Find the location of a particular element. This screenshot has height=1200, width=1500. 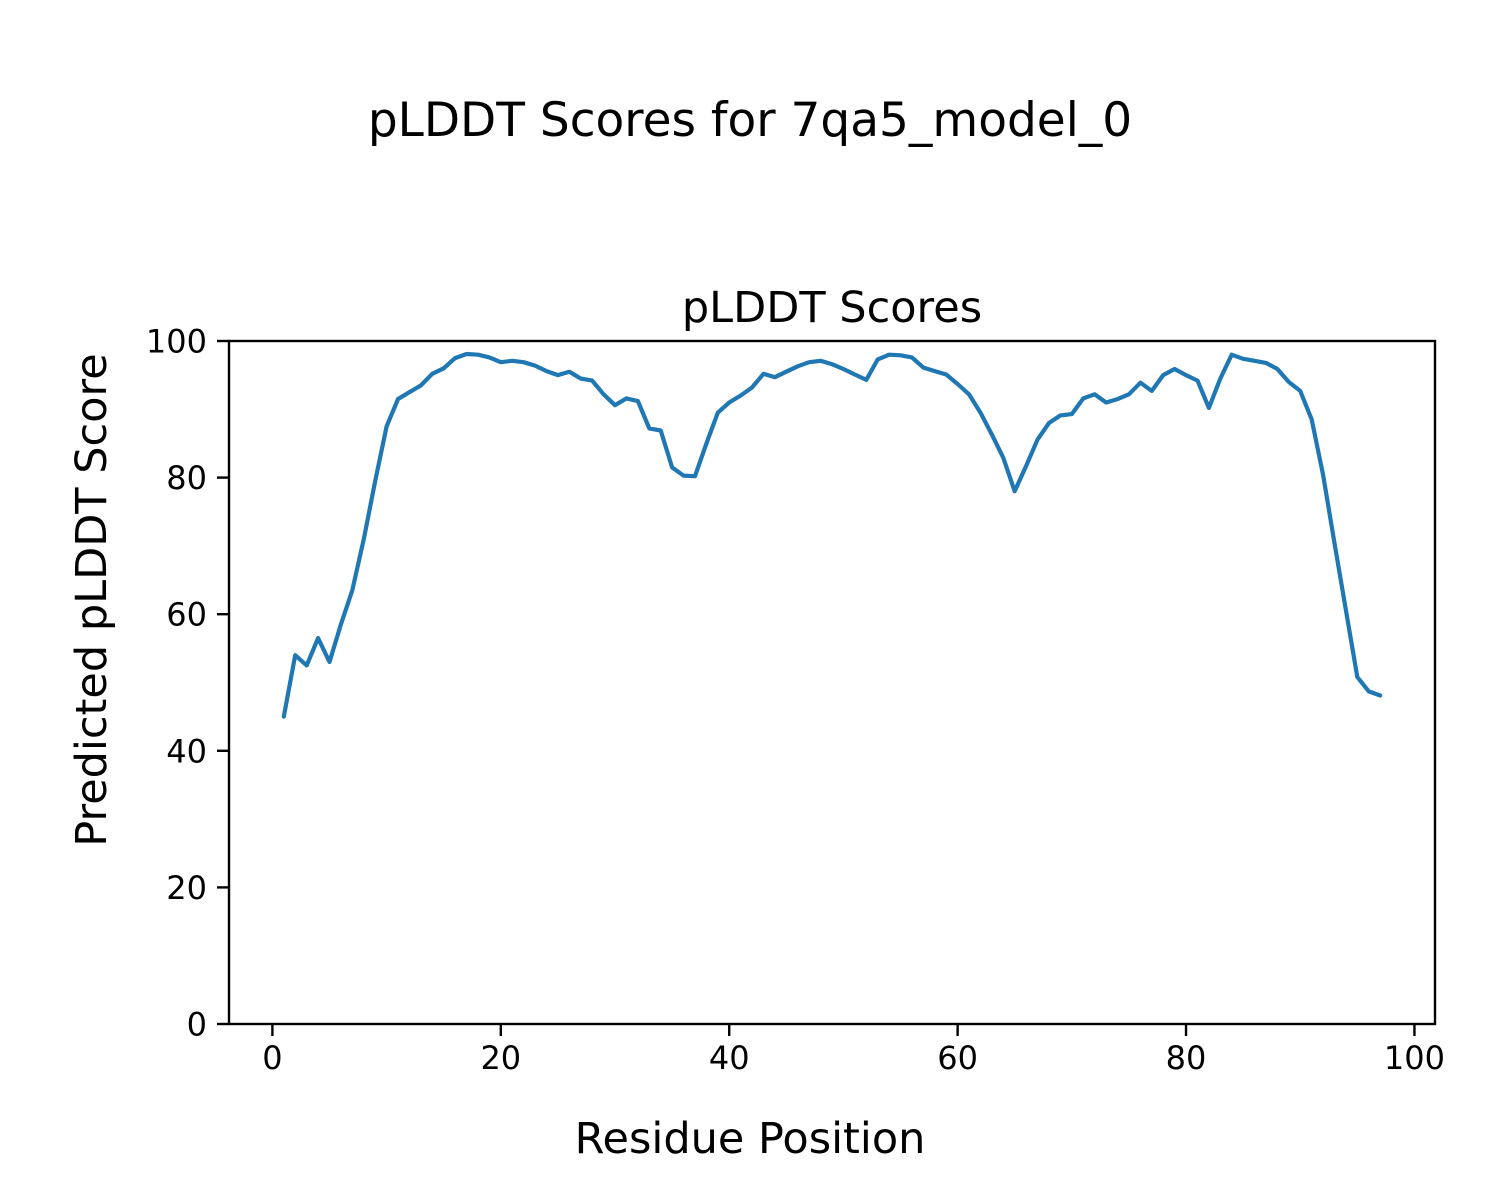

x-tick-label: 100 is located at coordinates (1414, 1058).